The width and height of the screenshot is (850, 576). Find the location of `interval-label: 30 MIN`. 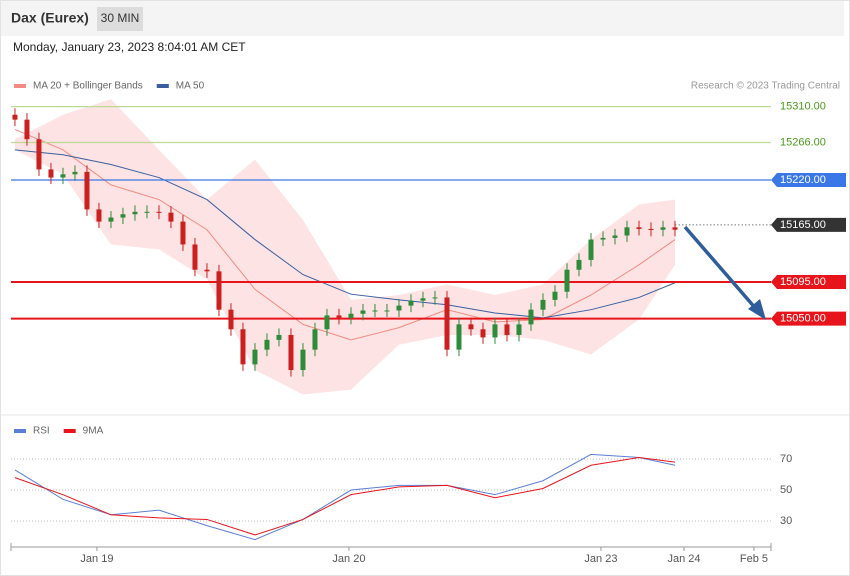

interval-label: 30 MIN is located at coordinates (120, 18).